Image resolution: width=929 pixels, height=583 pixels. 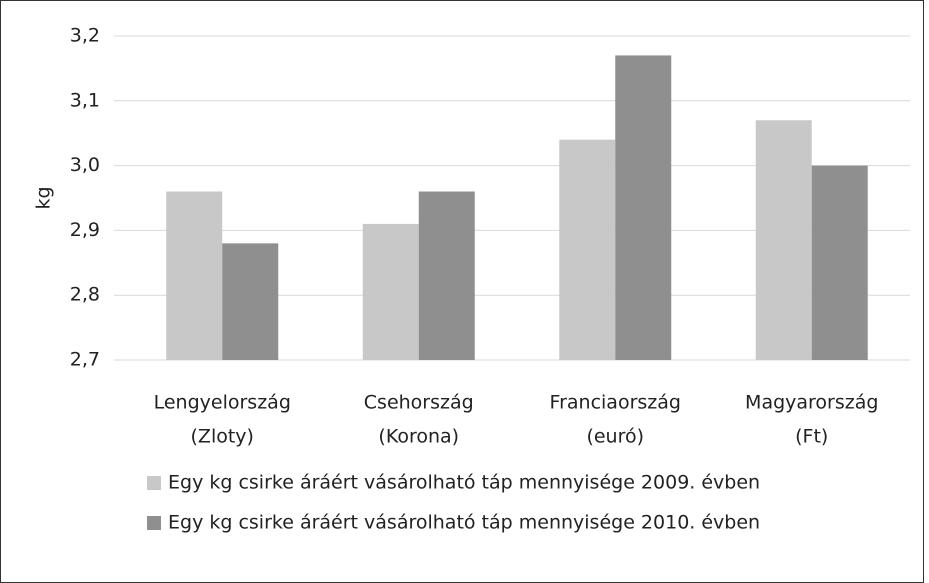 I want to click on y-tick-label: 2,9, so click(x=85, y=230).